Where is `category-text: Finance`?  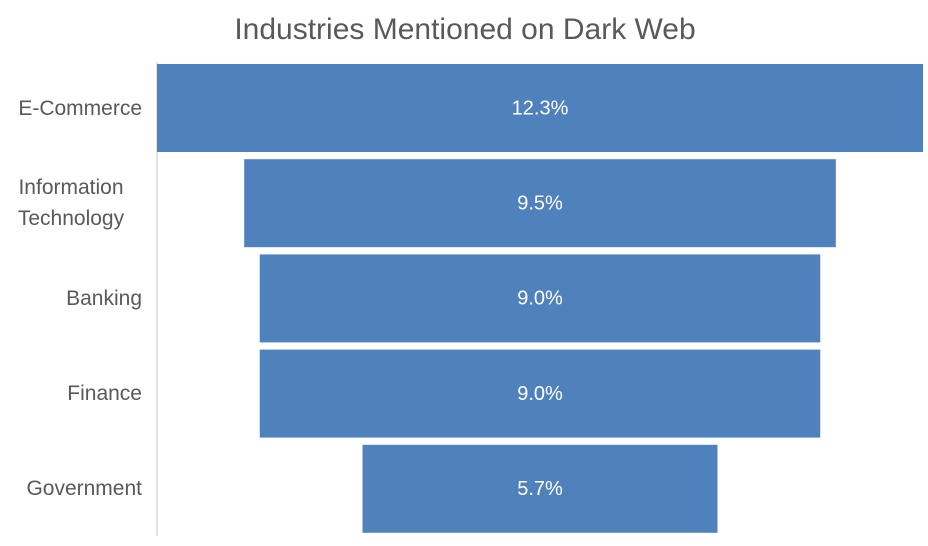 category-text: Finance is located at coordinates (104, 394).